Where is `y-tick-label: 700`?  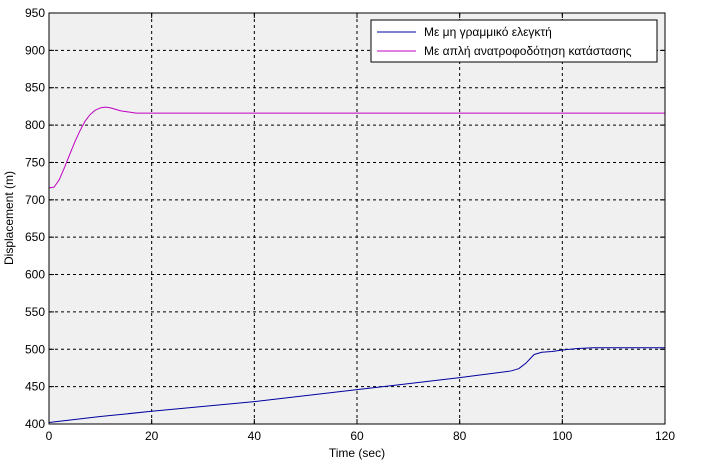 y-tick-label: 700 is located at coordinates (35, 200).